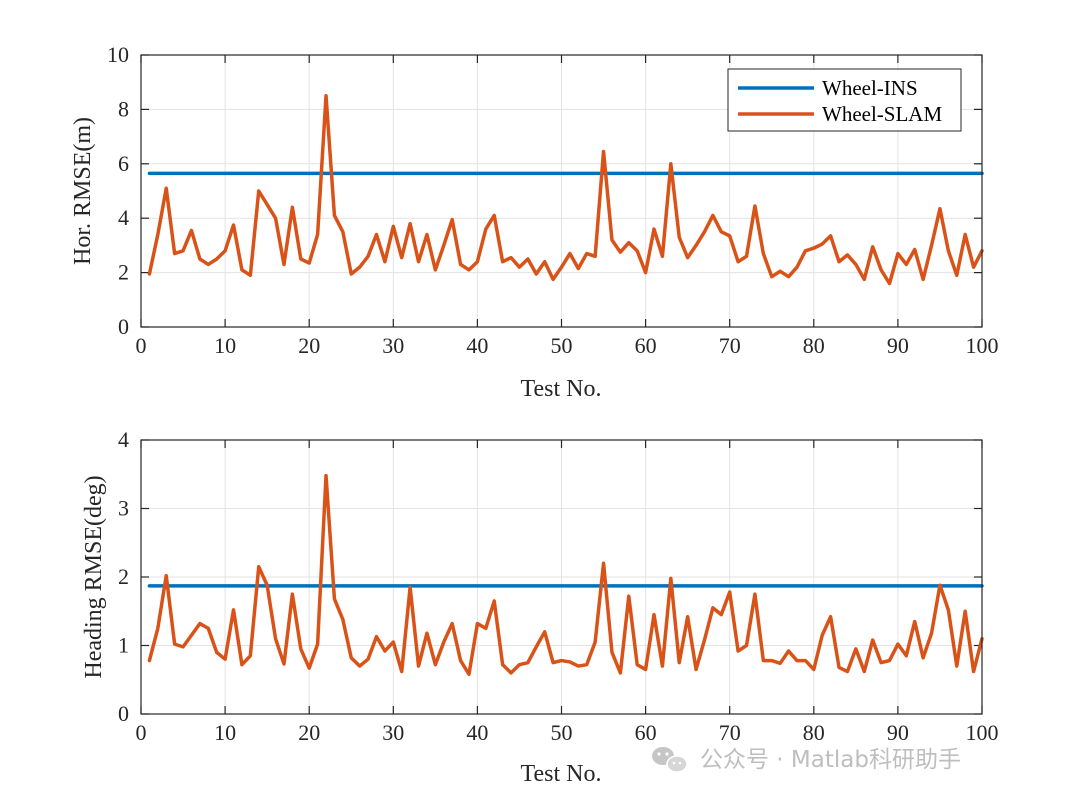 Image resolution: width=1080 pixels, height=802 pixels. I want to click on legend-label-wheel-slam: Wheel-SLAM, so click(882, 114).